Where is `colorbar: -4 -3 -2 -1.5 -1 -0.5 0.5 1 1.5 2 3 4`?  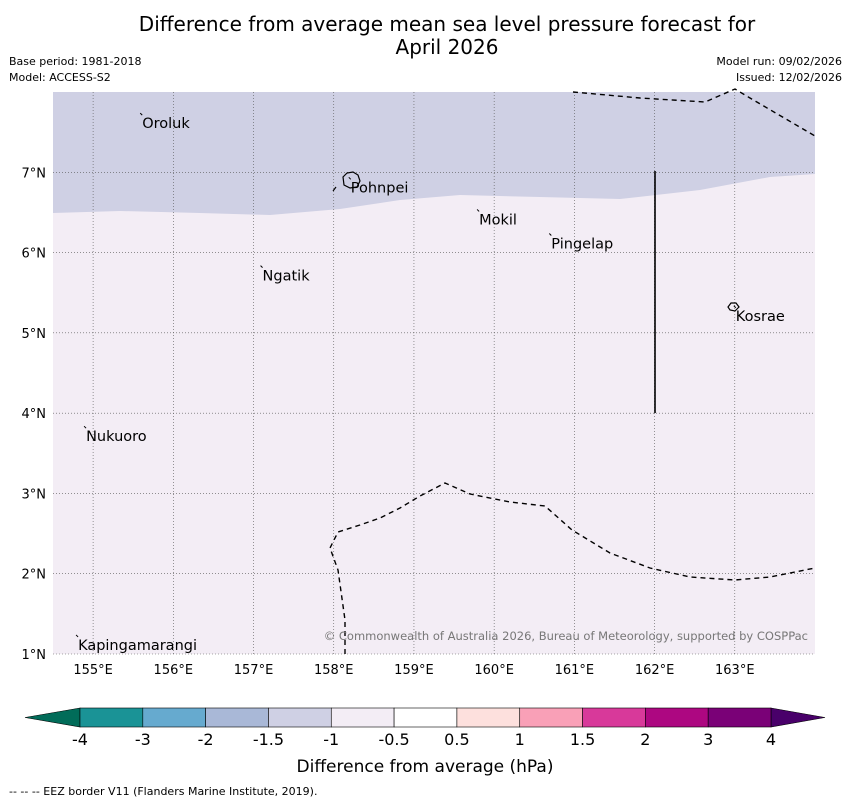 colorbar: -4 -3 -2 -1.5 -1 -0.5 0.5 1 1.5 2 3 4 is located at coordinates (425, 728).